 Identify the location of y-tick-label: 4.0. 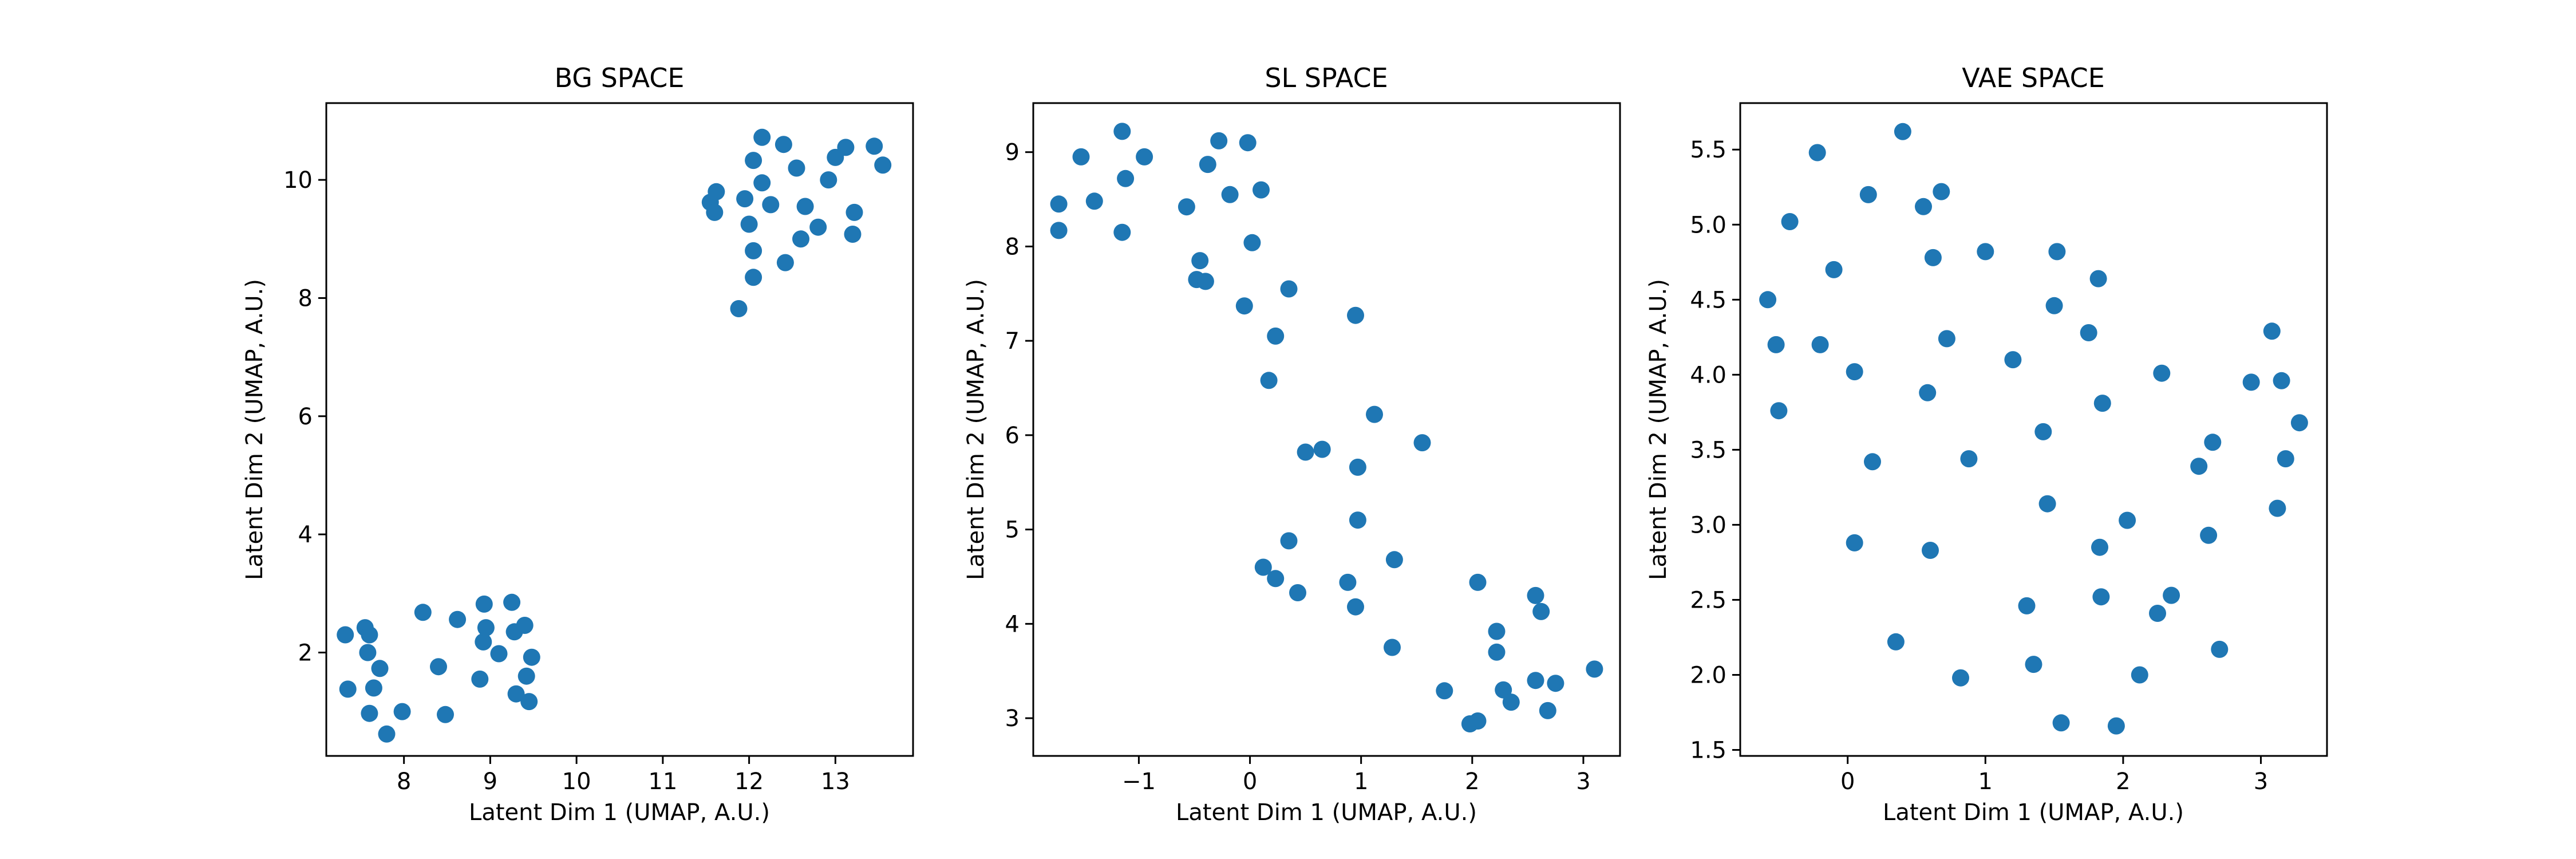
(1708, 375).